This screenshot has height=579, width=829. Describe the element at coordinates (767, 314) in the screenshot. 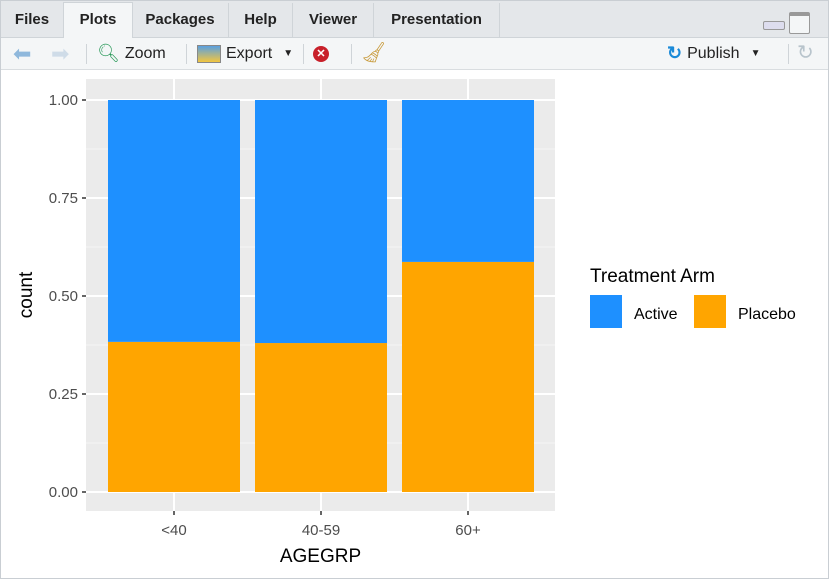

I see `legend-label-placebo: Placebo` at that location.